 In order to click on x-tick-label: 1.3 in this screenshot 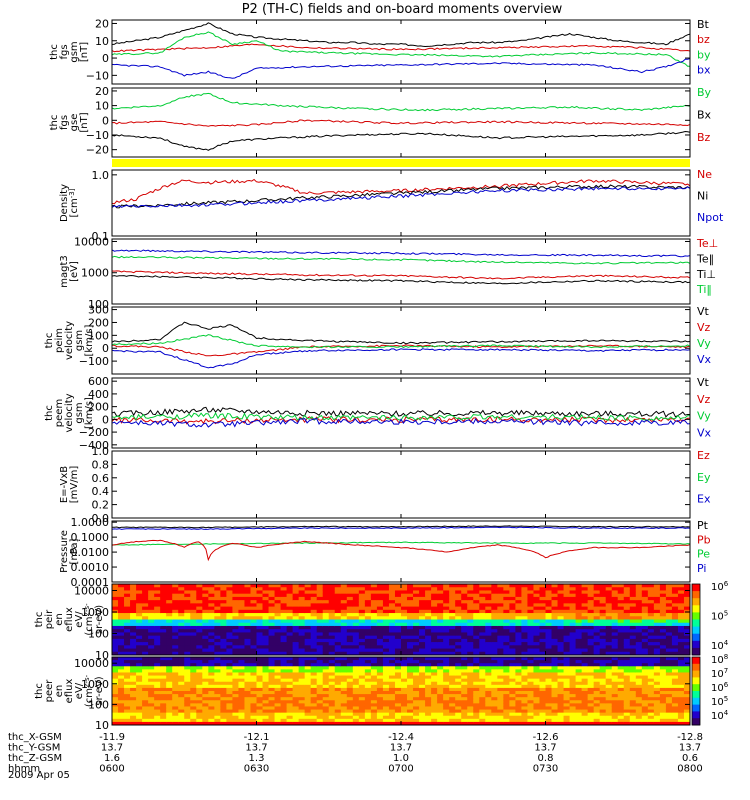, I will do `click(257, 758)`.